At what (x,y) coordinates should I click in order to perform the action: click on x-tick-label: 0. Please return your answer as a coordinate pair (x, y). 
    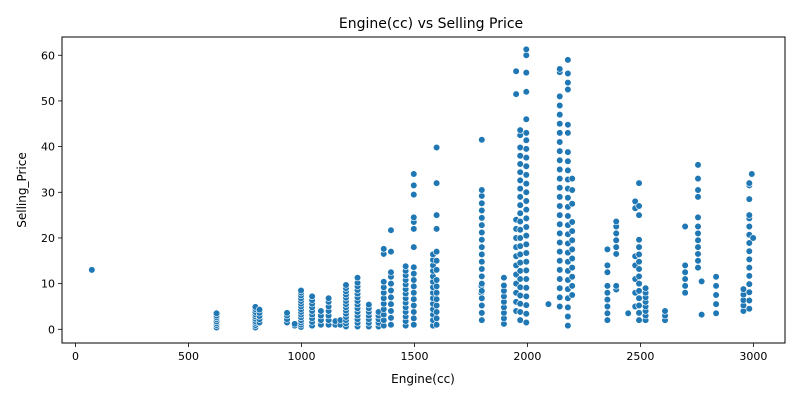
    Looking at the image, I should click on (75, 356).